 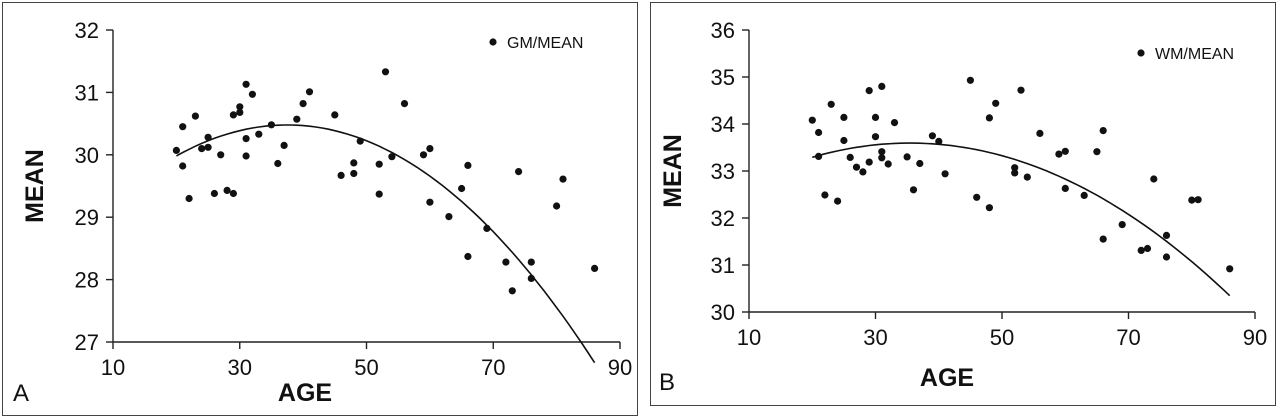 What do you see at coordinates (667, 382) in the screenshot?
I see `panel-label: B` at bounding box center [667, 382].